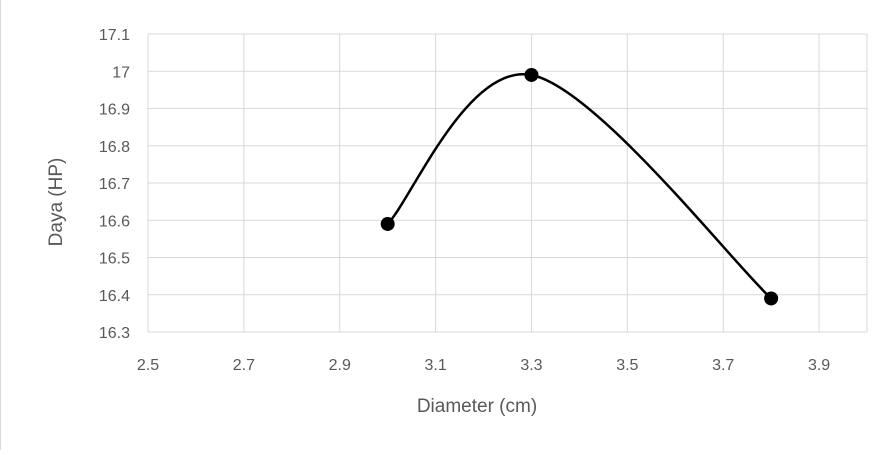  Describe the element at coordinates (483, 365) in the screenshot. I see `x-axis-ticks: 2.5 2.7 2.9 3.1 3.3 3.5 3.7 3.9` at that location.